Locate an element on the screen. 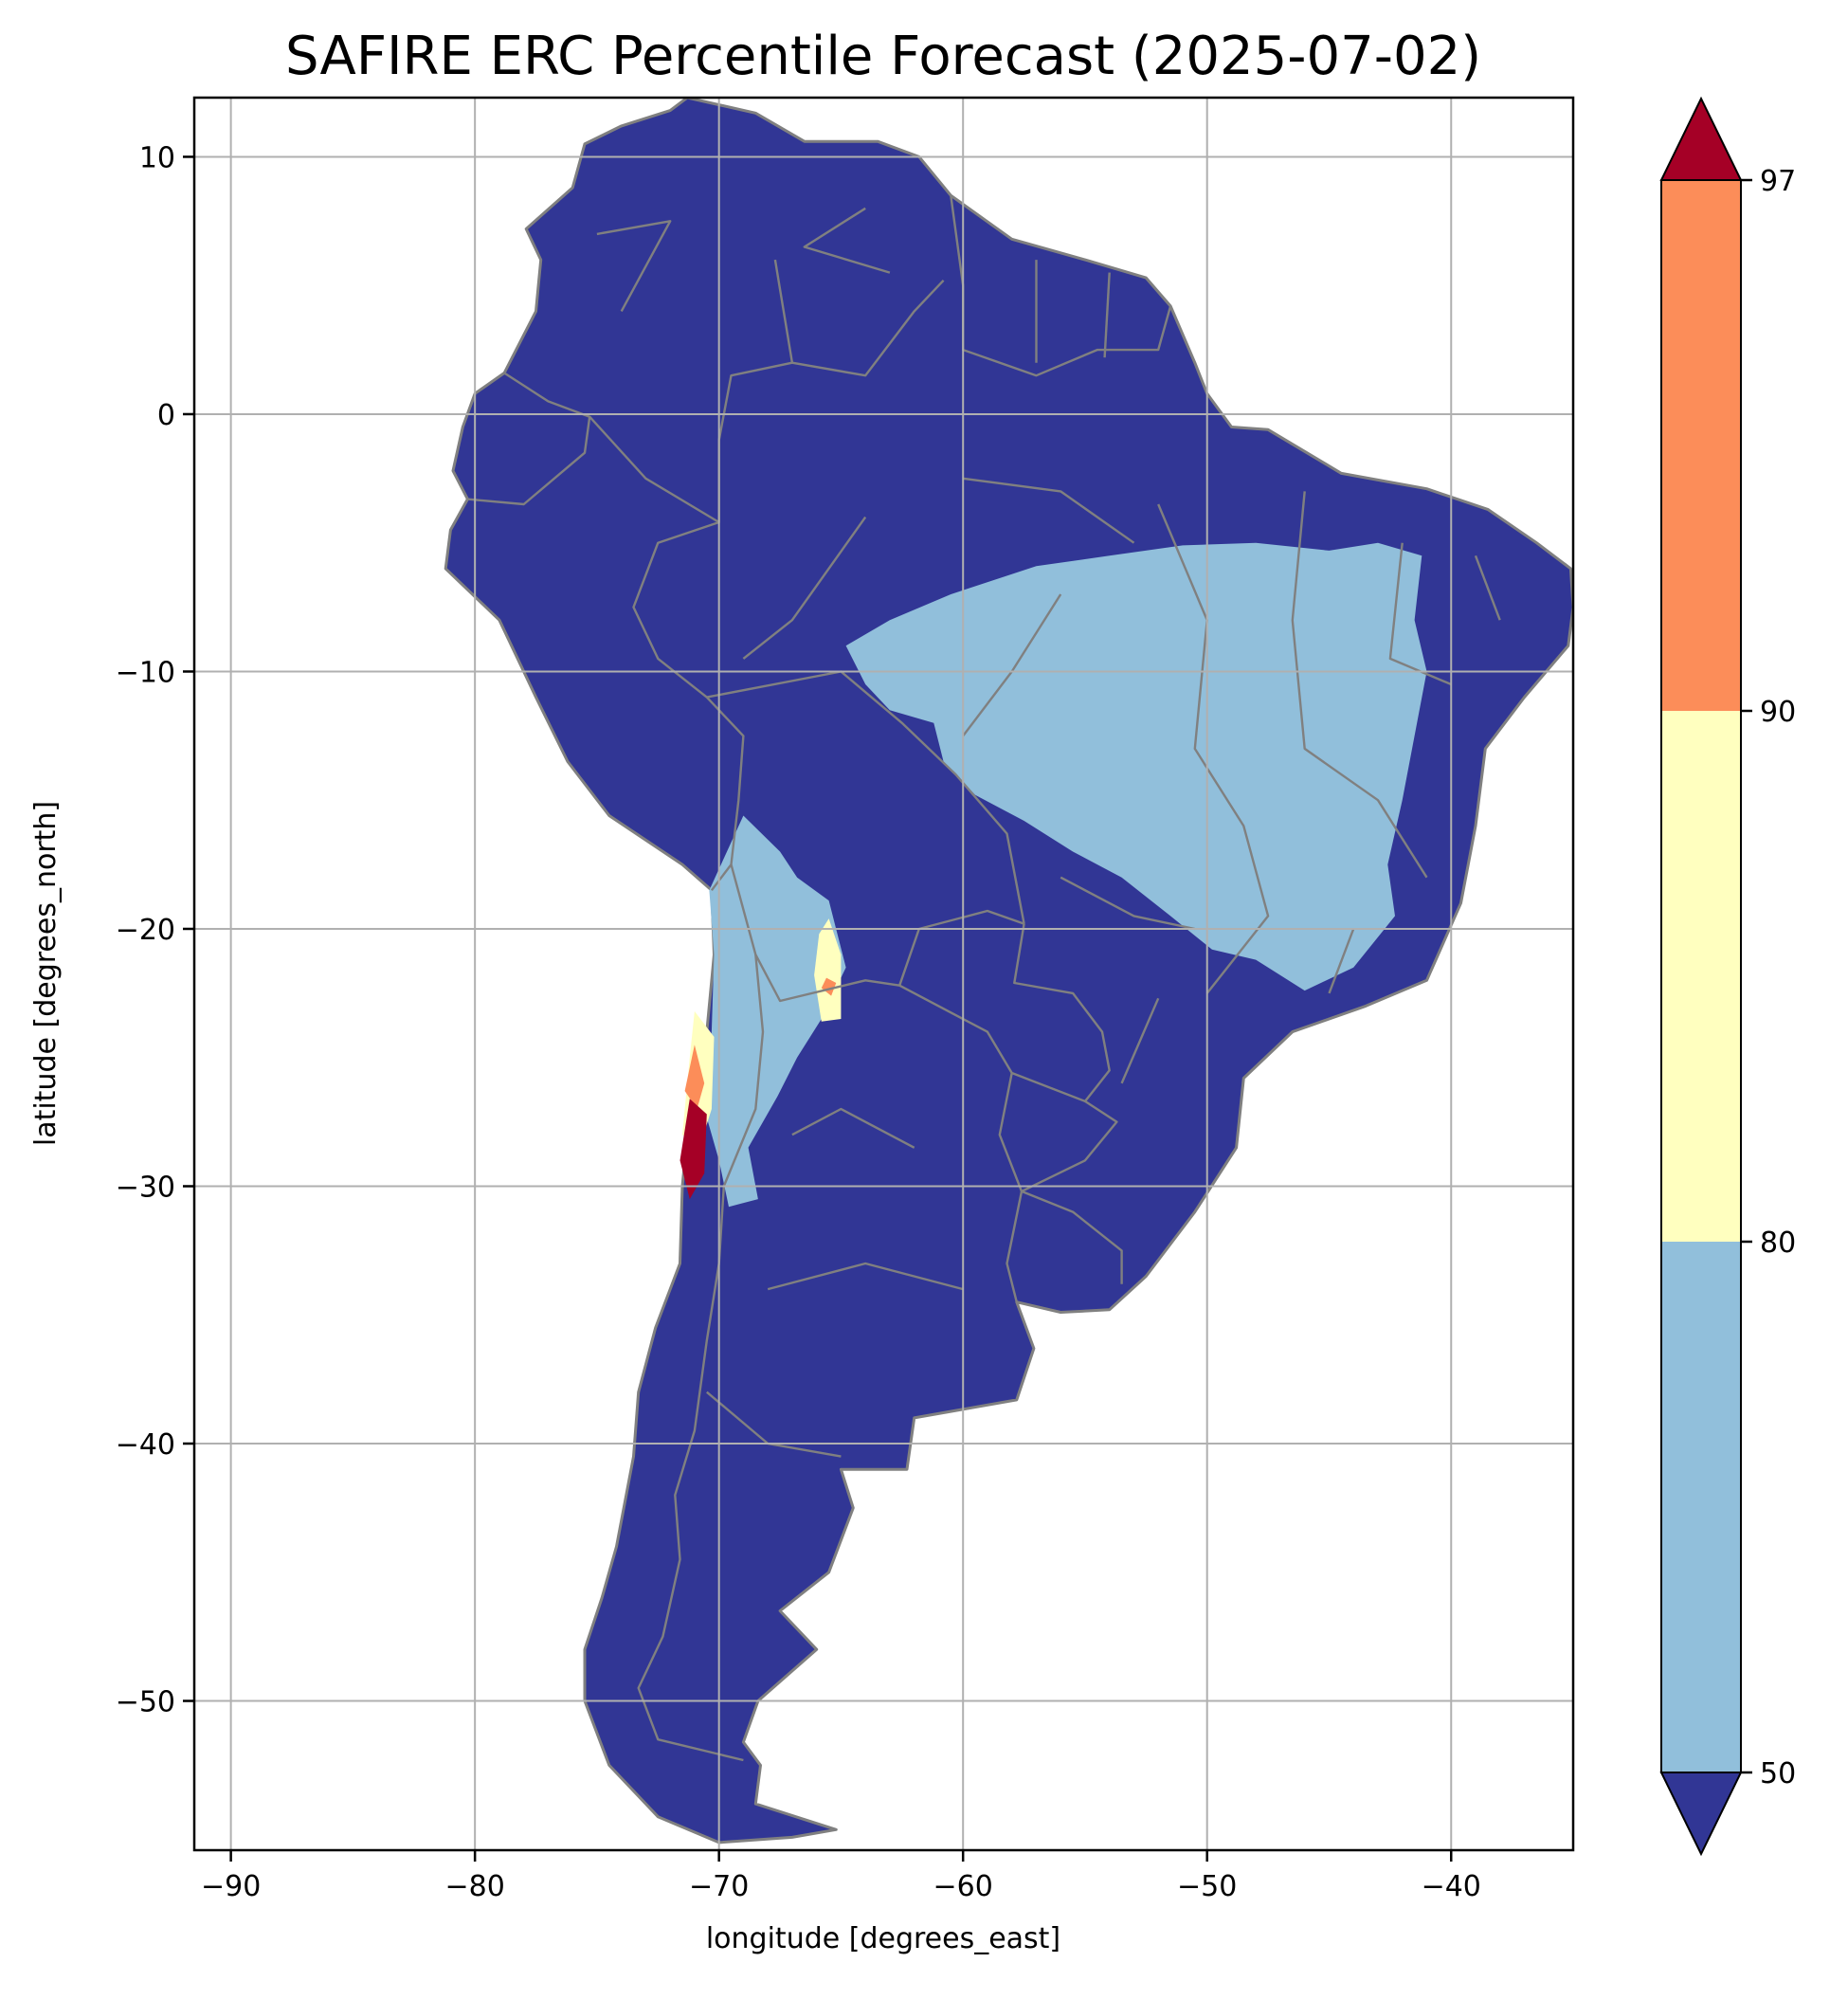 The height and width of the screenshot is (1999, 1848). y-tick-label: −40 is located at coordinates (145, 1445).